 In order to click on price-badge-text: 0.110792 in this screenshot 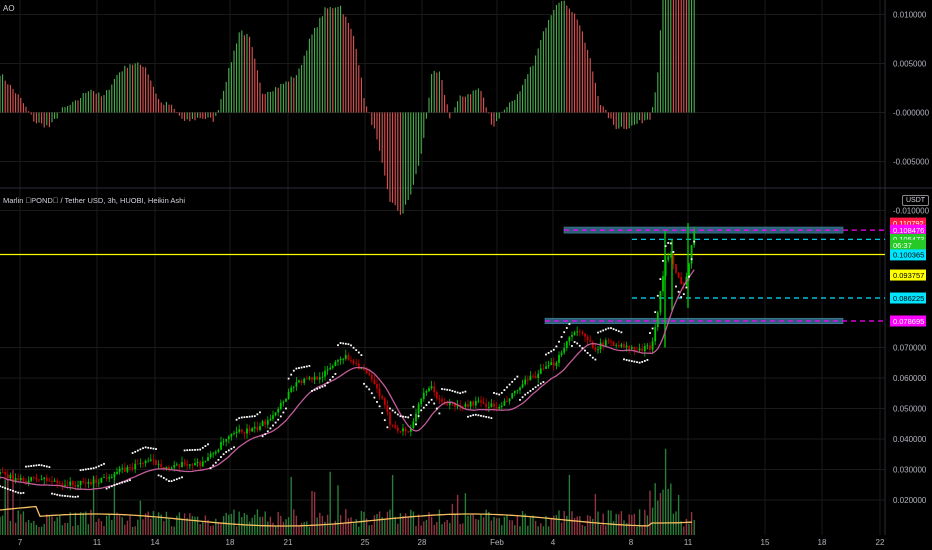, I will do `click(908, 223)`.